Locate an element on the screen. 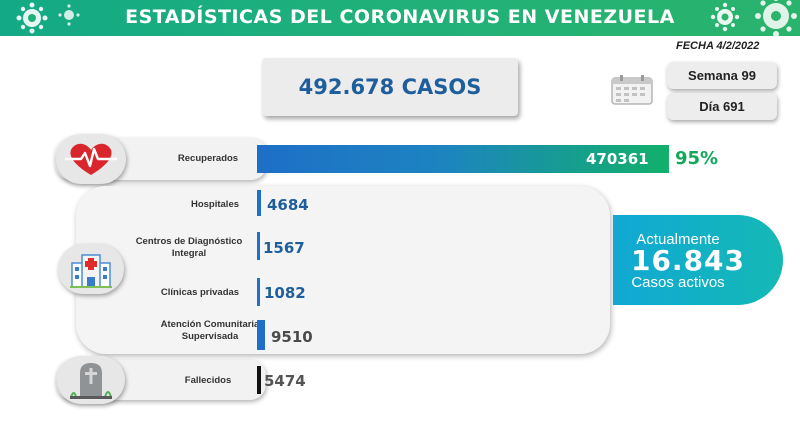 The image size is (800, 445). hospital-icon-circle is located at coordinates (91, 269).